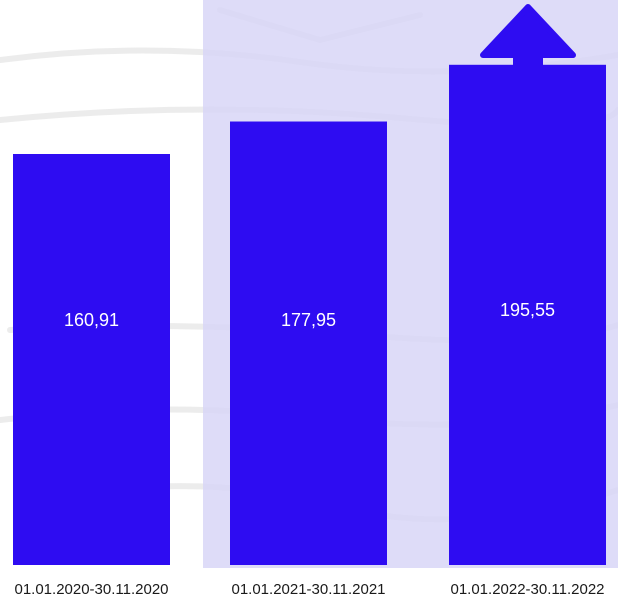 The width and height of the screenshot is (618, 602). I want to click on trend-up-arrow-icon, so click(528, 51).